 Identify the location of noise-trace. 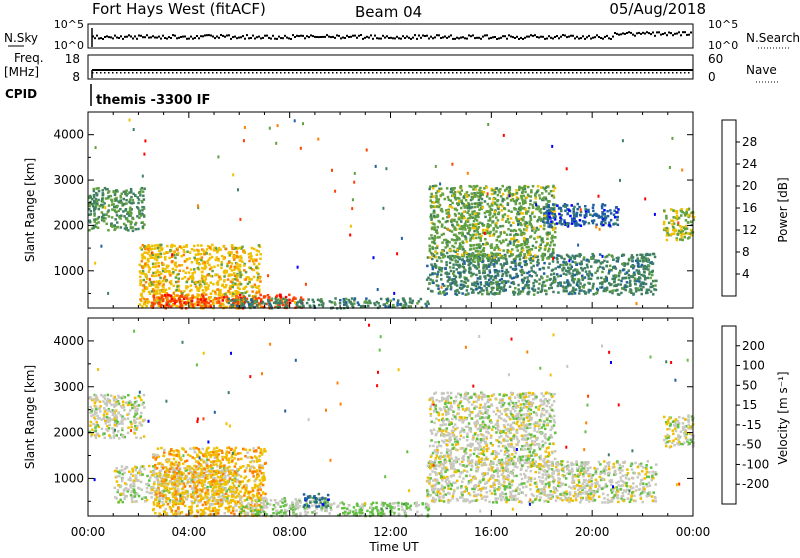
(392, 37).